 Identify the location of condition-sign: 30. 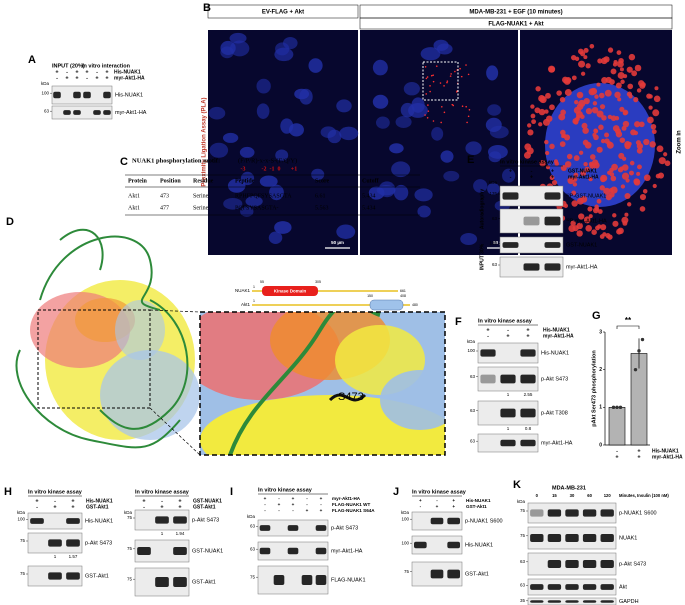
(572, 495).